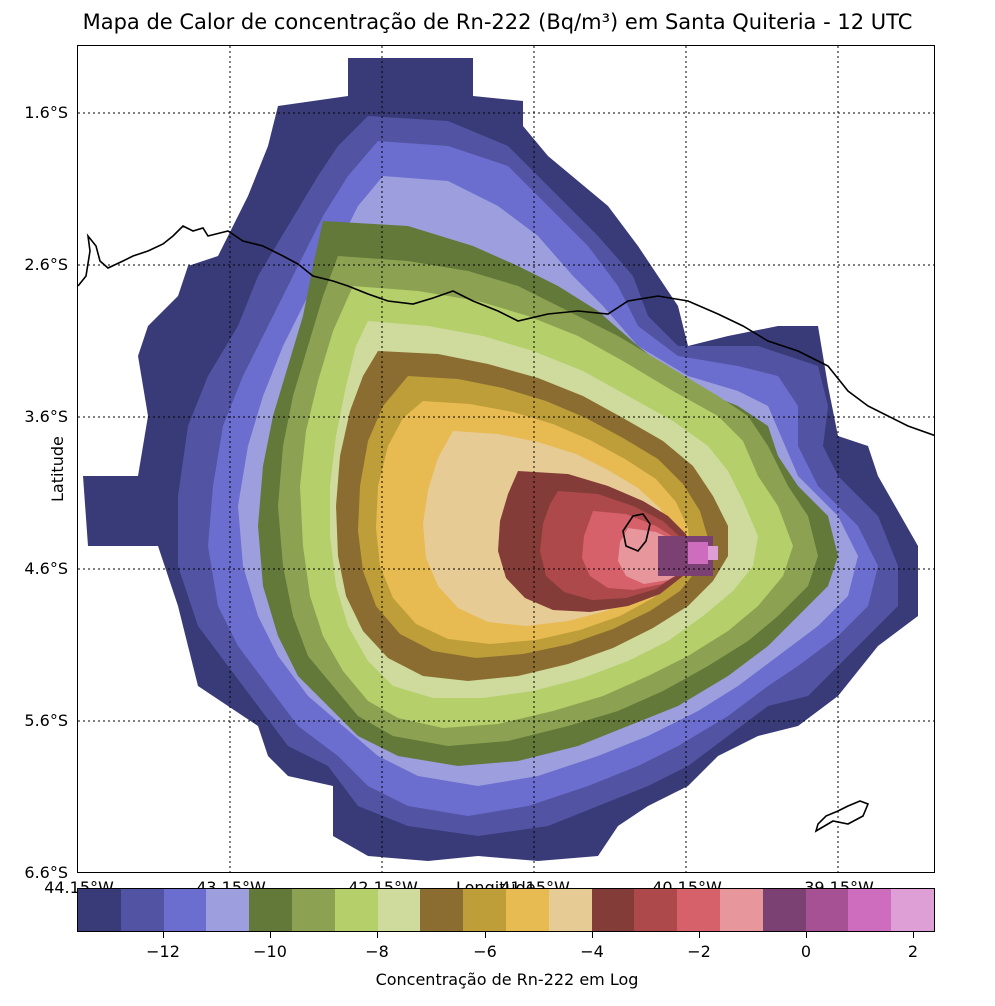  What do you see at coordinates (913, 951) in the screenshot?
I see `colorbar-tick-label: 2` at bounding box center [913, 951].